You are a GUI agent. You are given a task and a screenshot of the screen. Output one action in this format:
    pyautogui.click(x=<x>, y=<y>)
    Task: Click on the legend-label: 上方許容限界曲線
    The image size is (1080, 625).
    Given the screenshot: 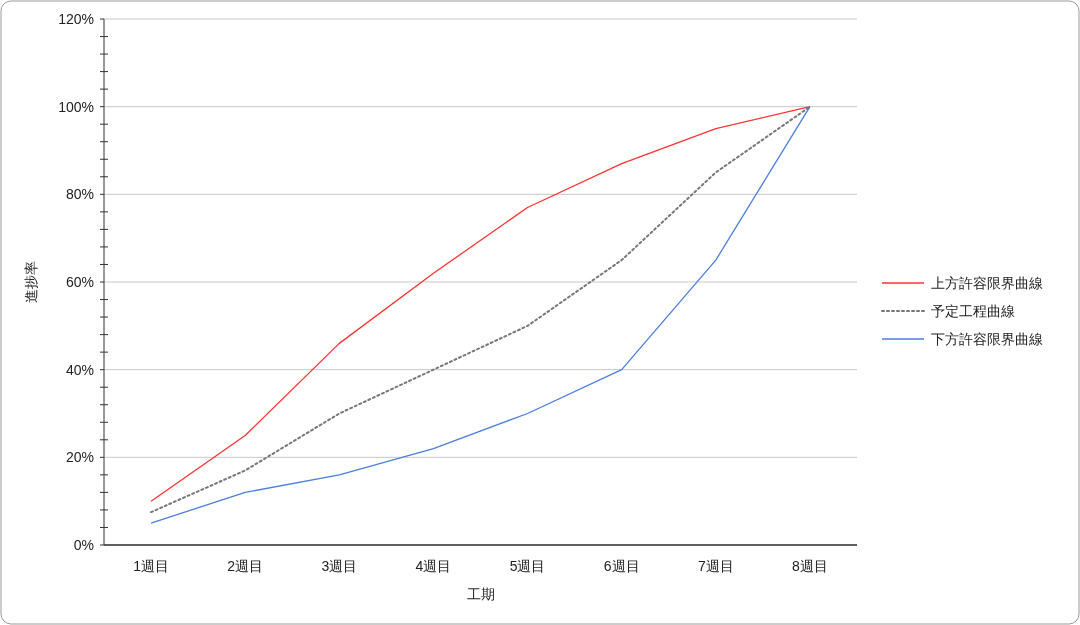 What is the action you would take?
    pyautogui.click(x=987, y=282)
    